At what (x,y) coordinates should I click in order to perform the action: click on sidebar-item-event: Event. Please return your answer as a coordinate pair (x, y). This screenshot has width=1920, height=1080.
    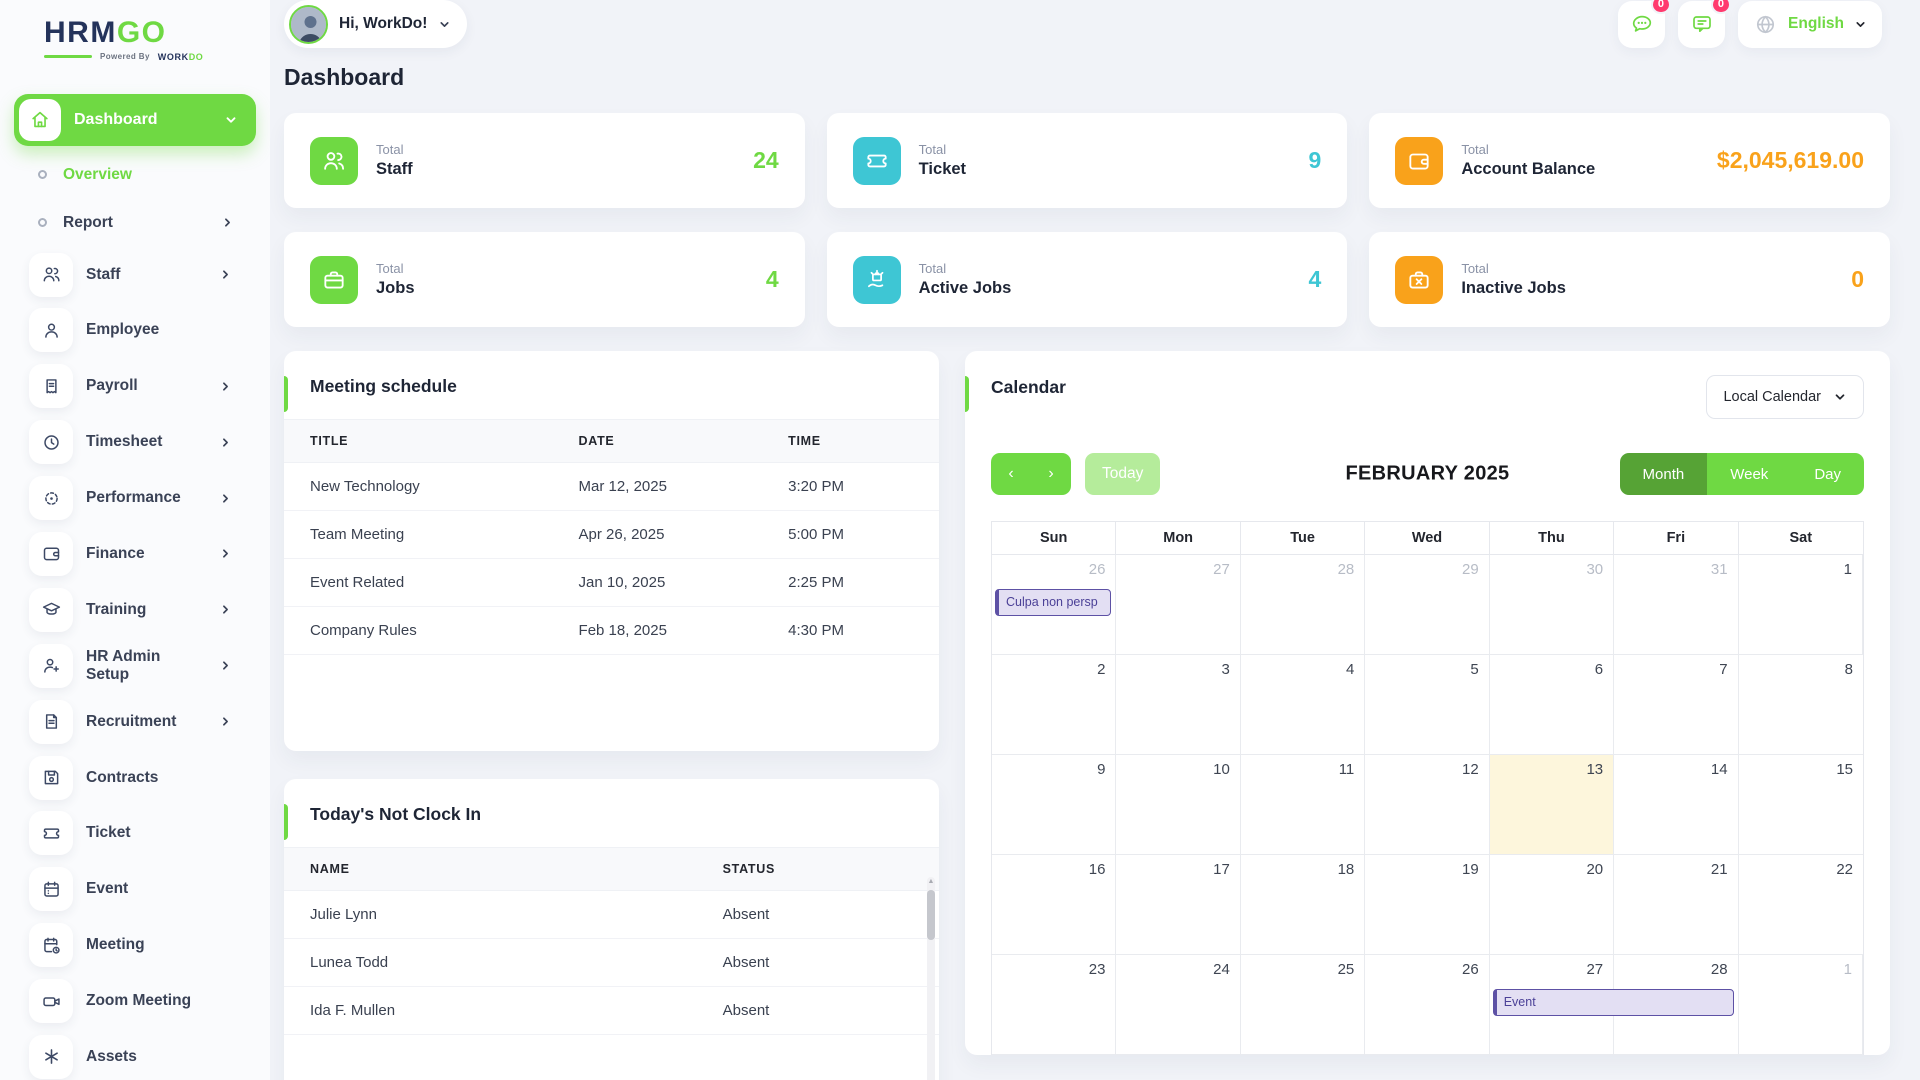
    Looking at the image, I should click on (135, 889).